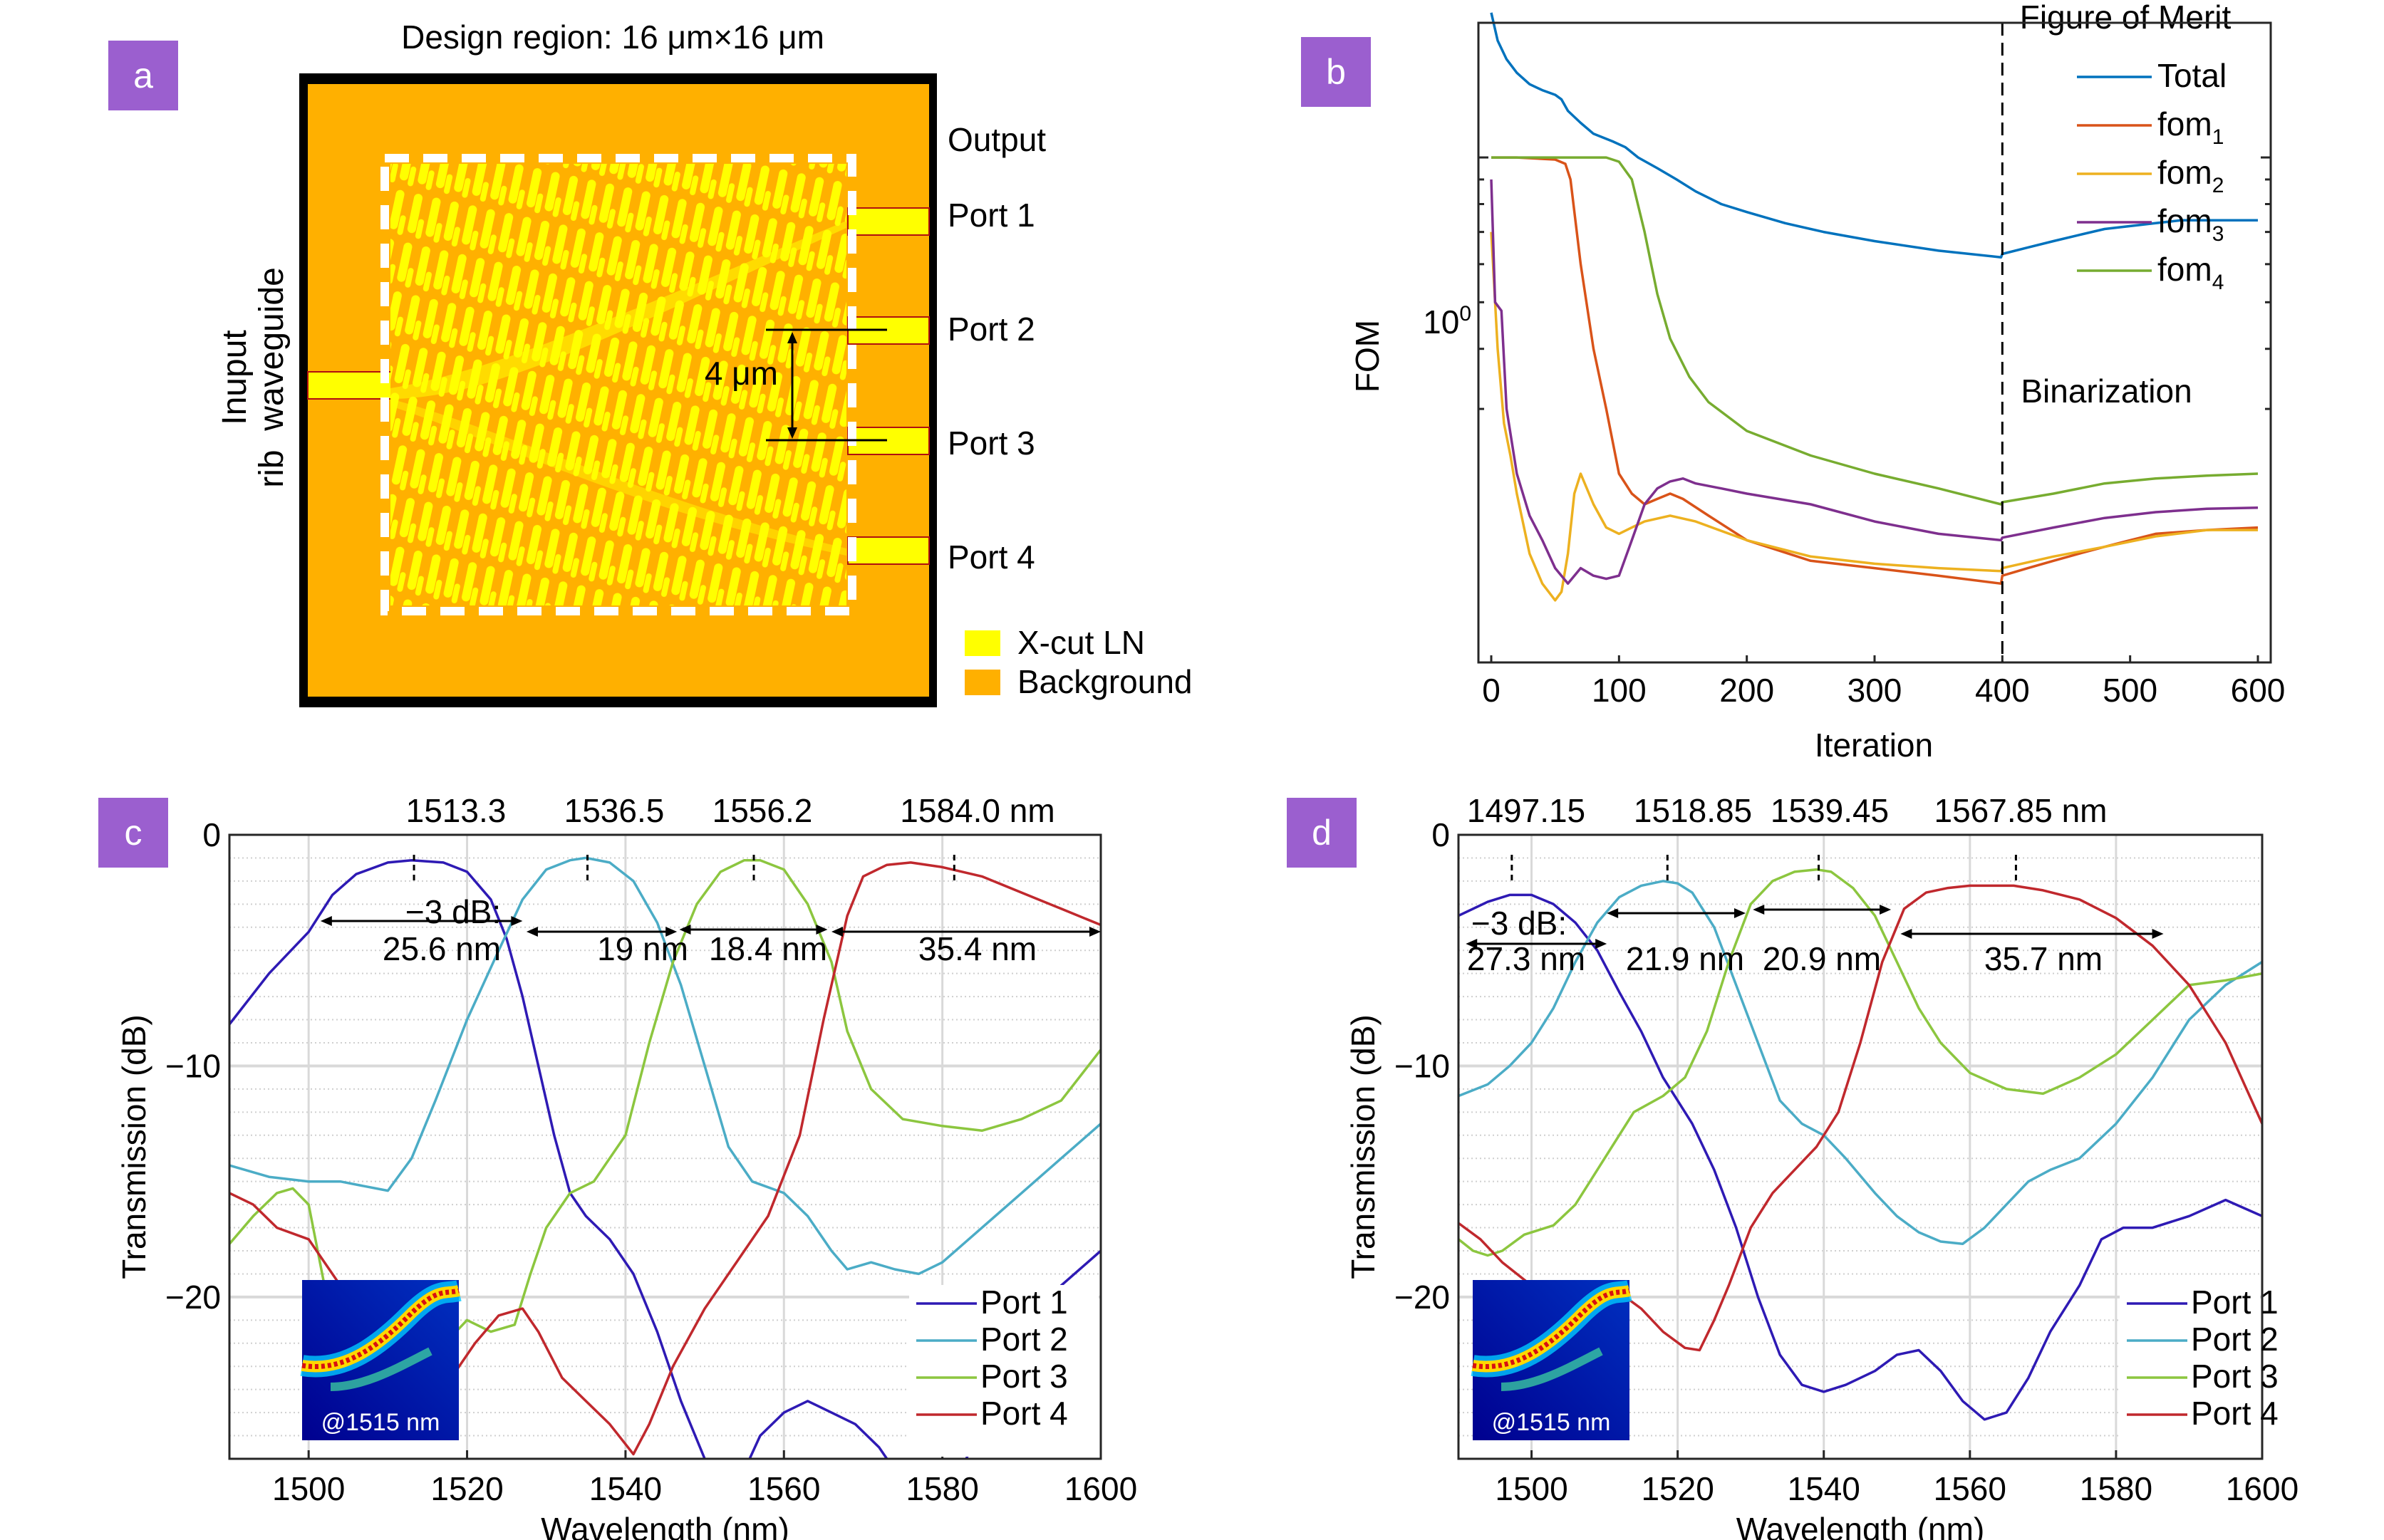  What do you see at coordinates (133, 833) in the screenshot?
I see `panel-label-c: c` at bounding box center [133, 833].